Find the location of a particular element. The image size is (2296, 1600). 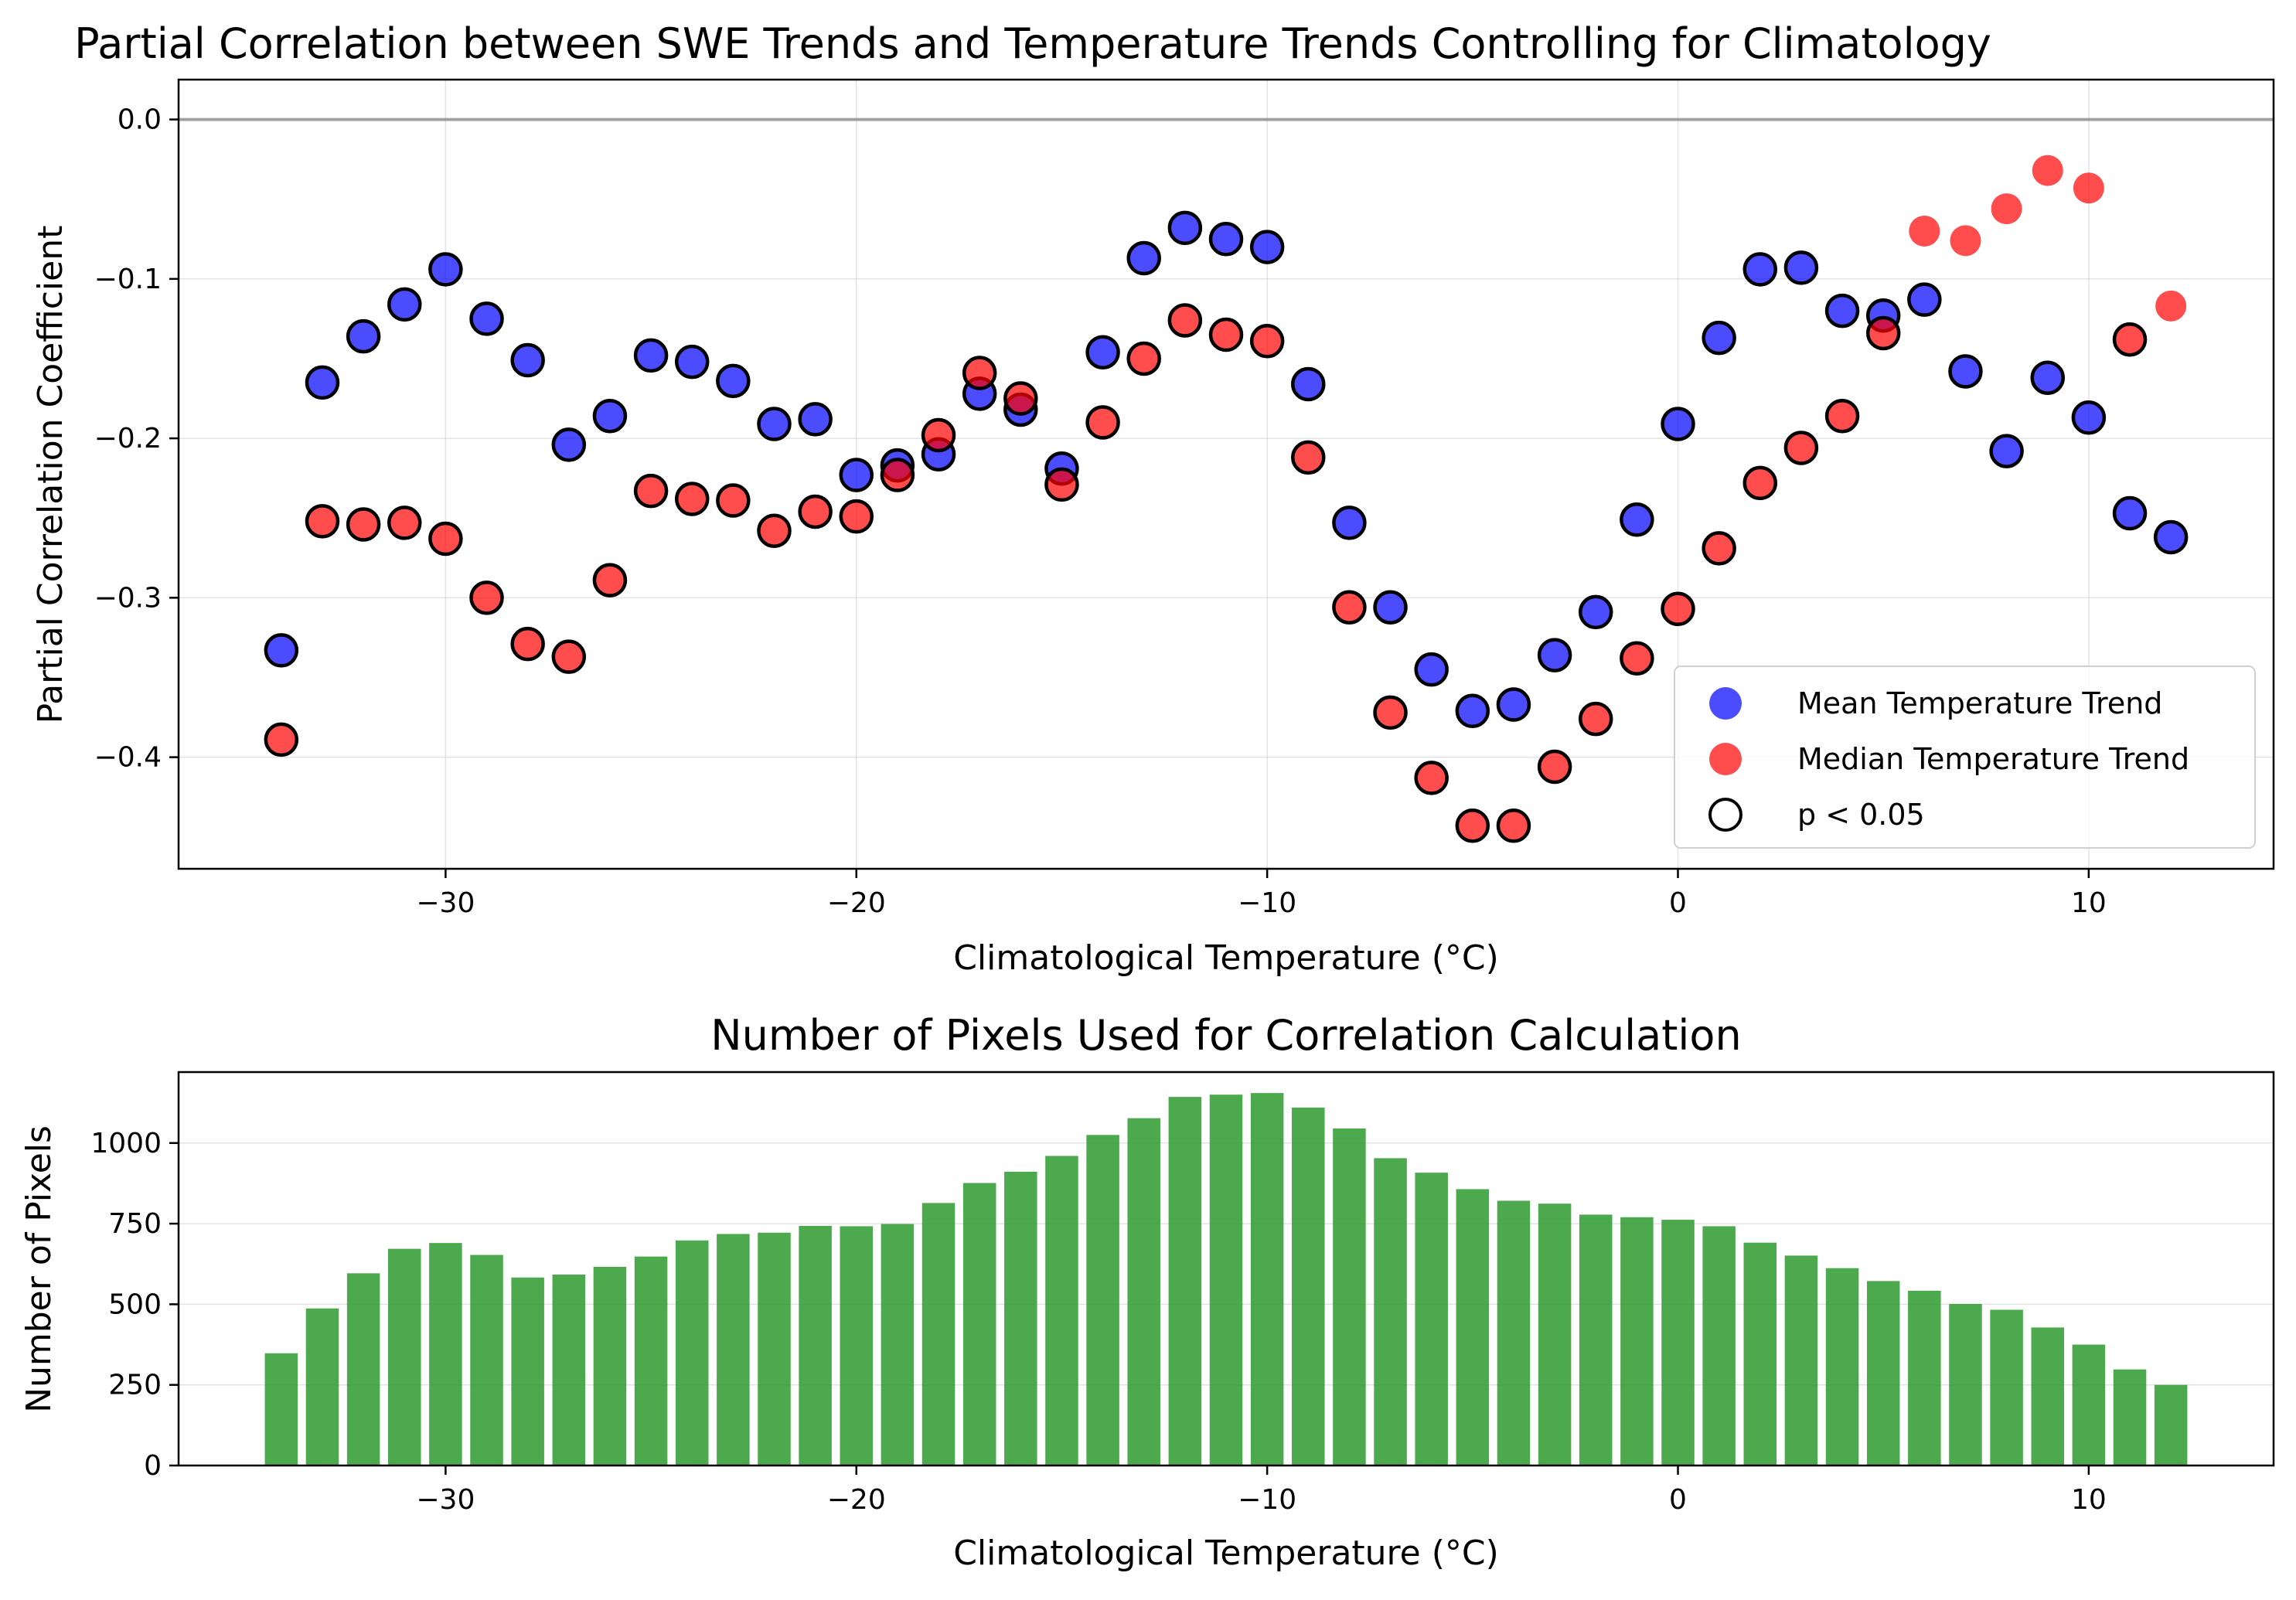

legend-mean-marker is located at coordinates (1725, 703).